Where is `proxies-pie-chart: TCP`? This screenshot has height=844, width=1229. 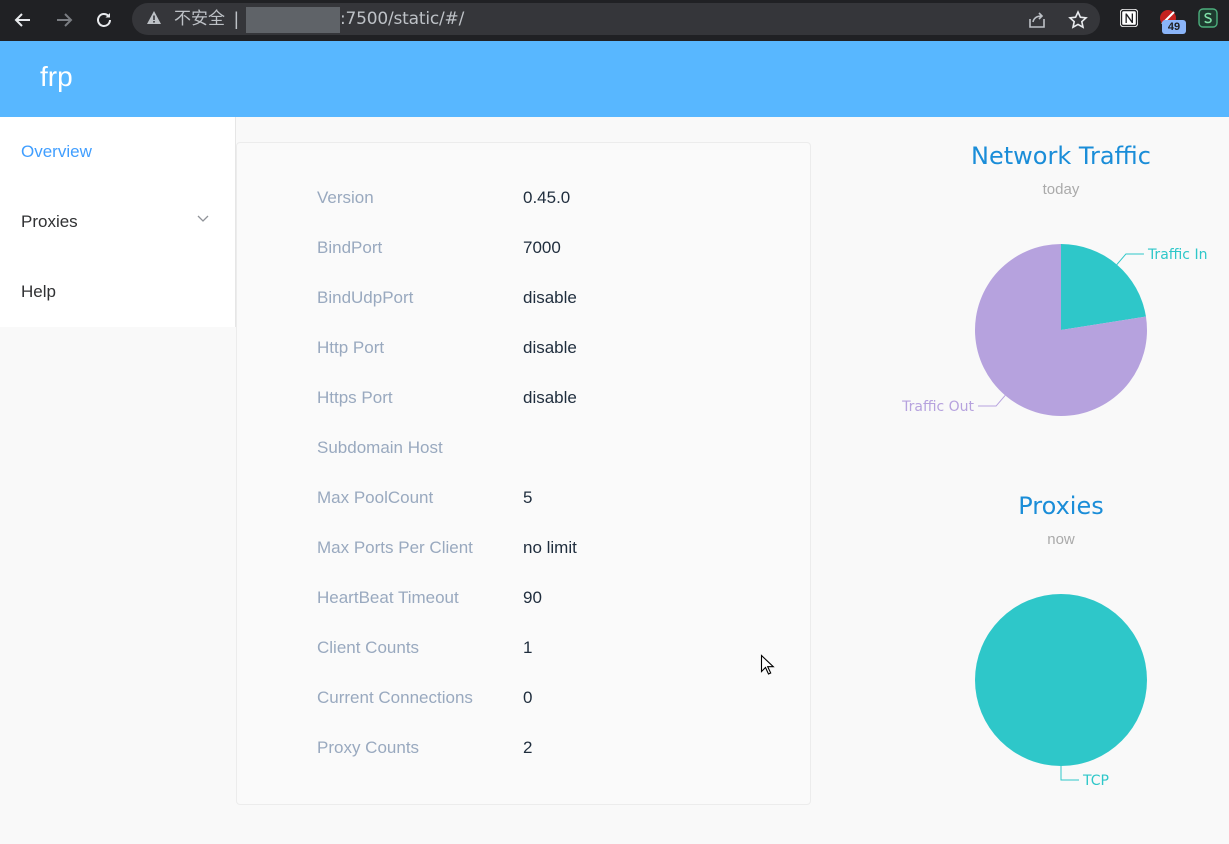
proxies-pie-chart: TCP is located at coordinates (1061, 691).